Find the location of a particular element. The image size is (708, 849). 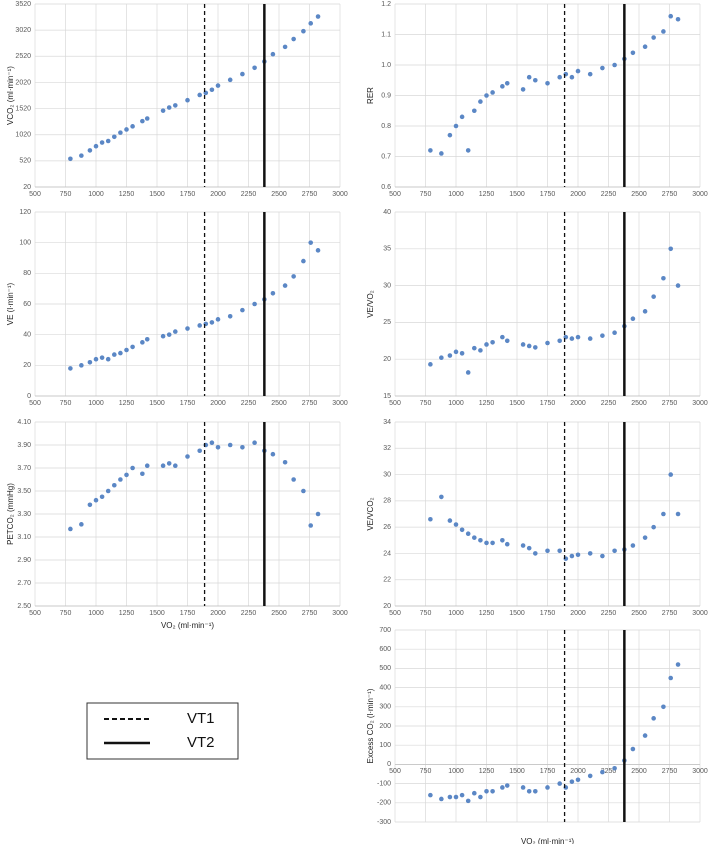

y-tick-label: 2020 is located at coordinates (23, 82).